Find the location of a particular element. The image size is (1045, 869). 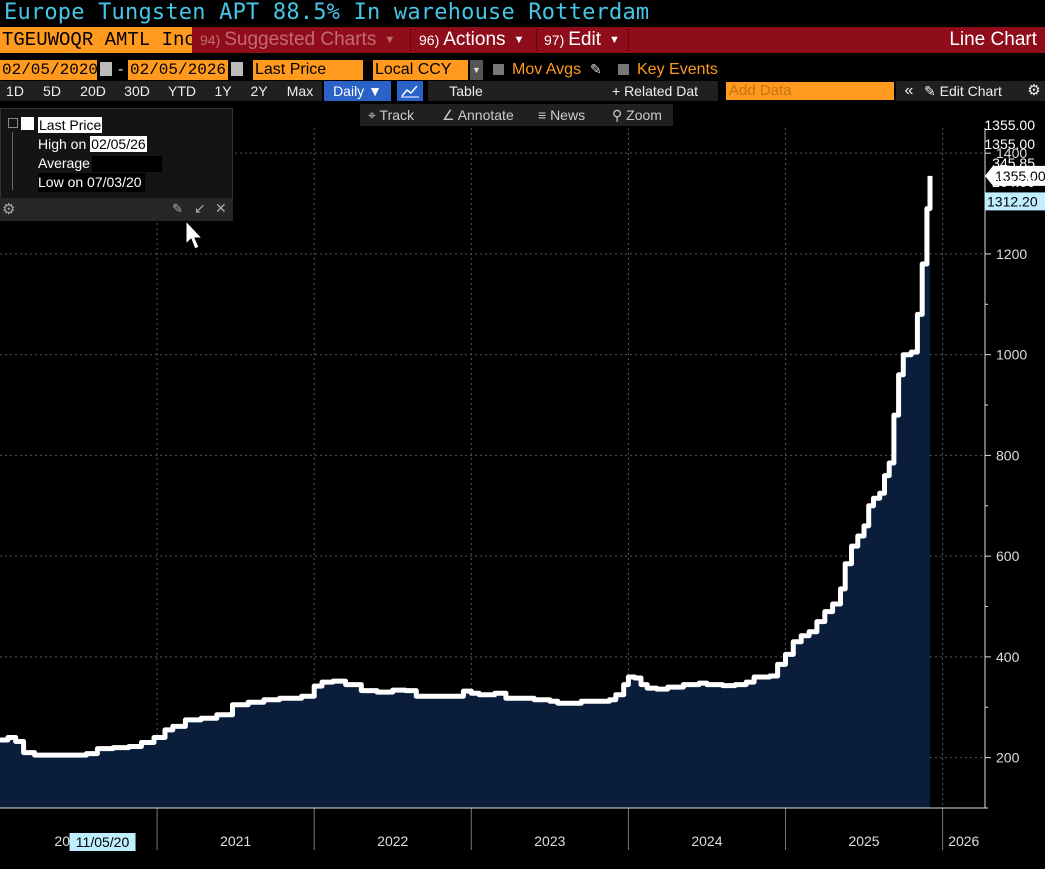

y-tick-label: 1400 is located at coordinates (1011, 153).